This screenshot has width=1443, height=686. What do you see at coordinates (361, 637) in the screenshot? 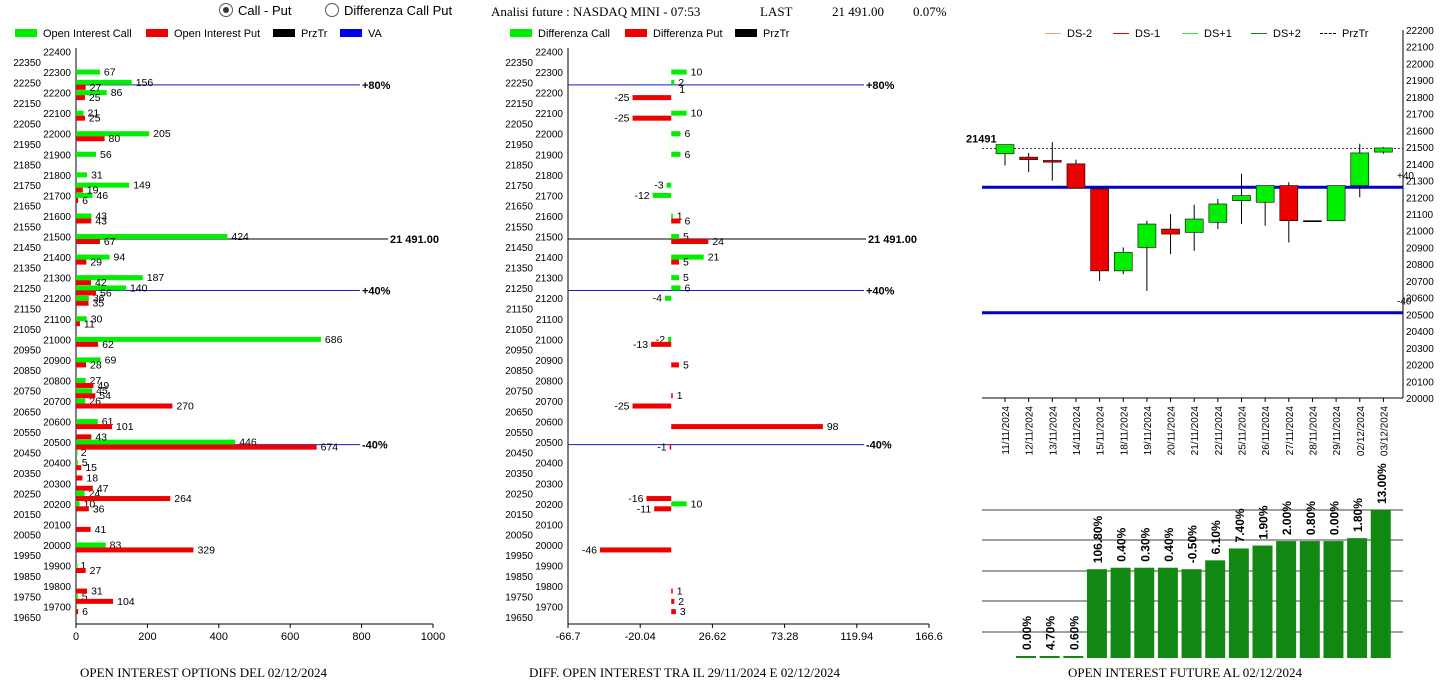
I see `x-tick-label: 800` at bounding box center [361, 637].